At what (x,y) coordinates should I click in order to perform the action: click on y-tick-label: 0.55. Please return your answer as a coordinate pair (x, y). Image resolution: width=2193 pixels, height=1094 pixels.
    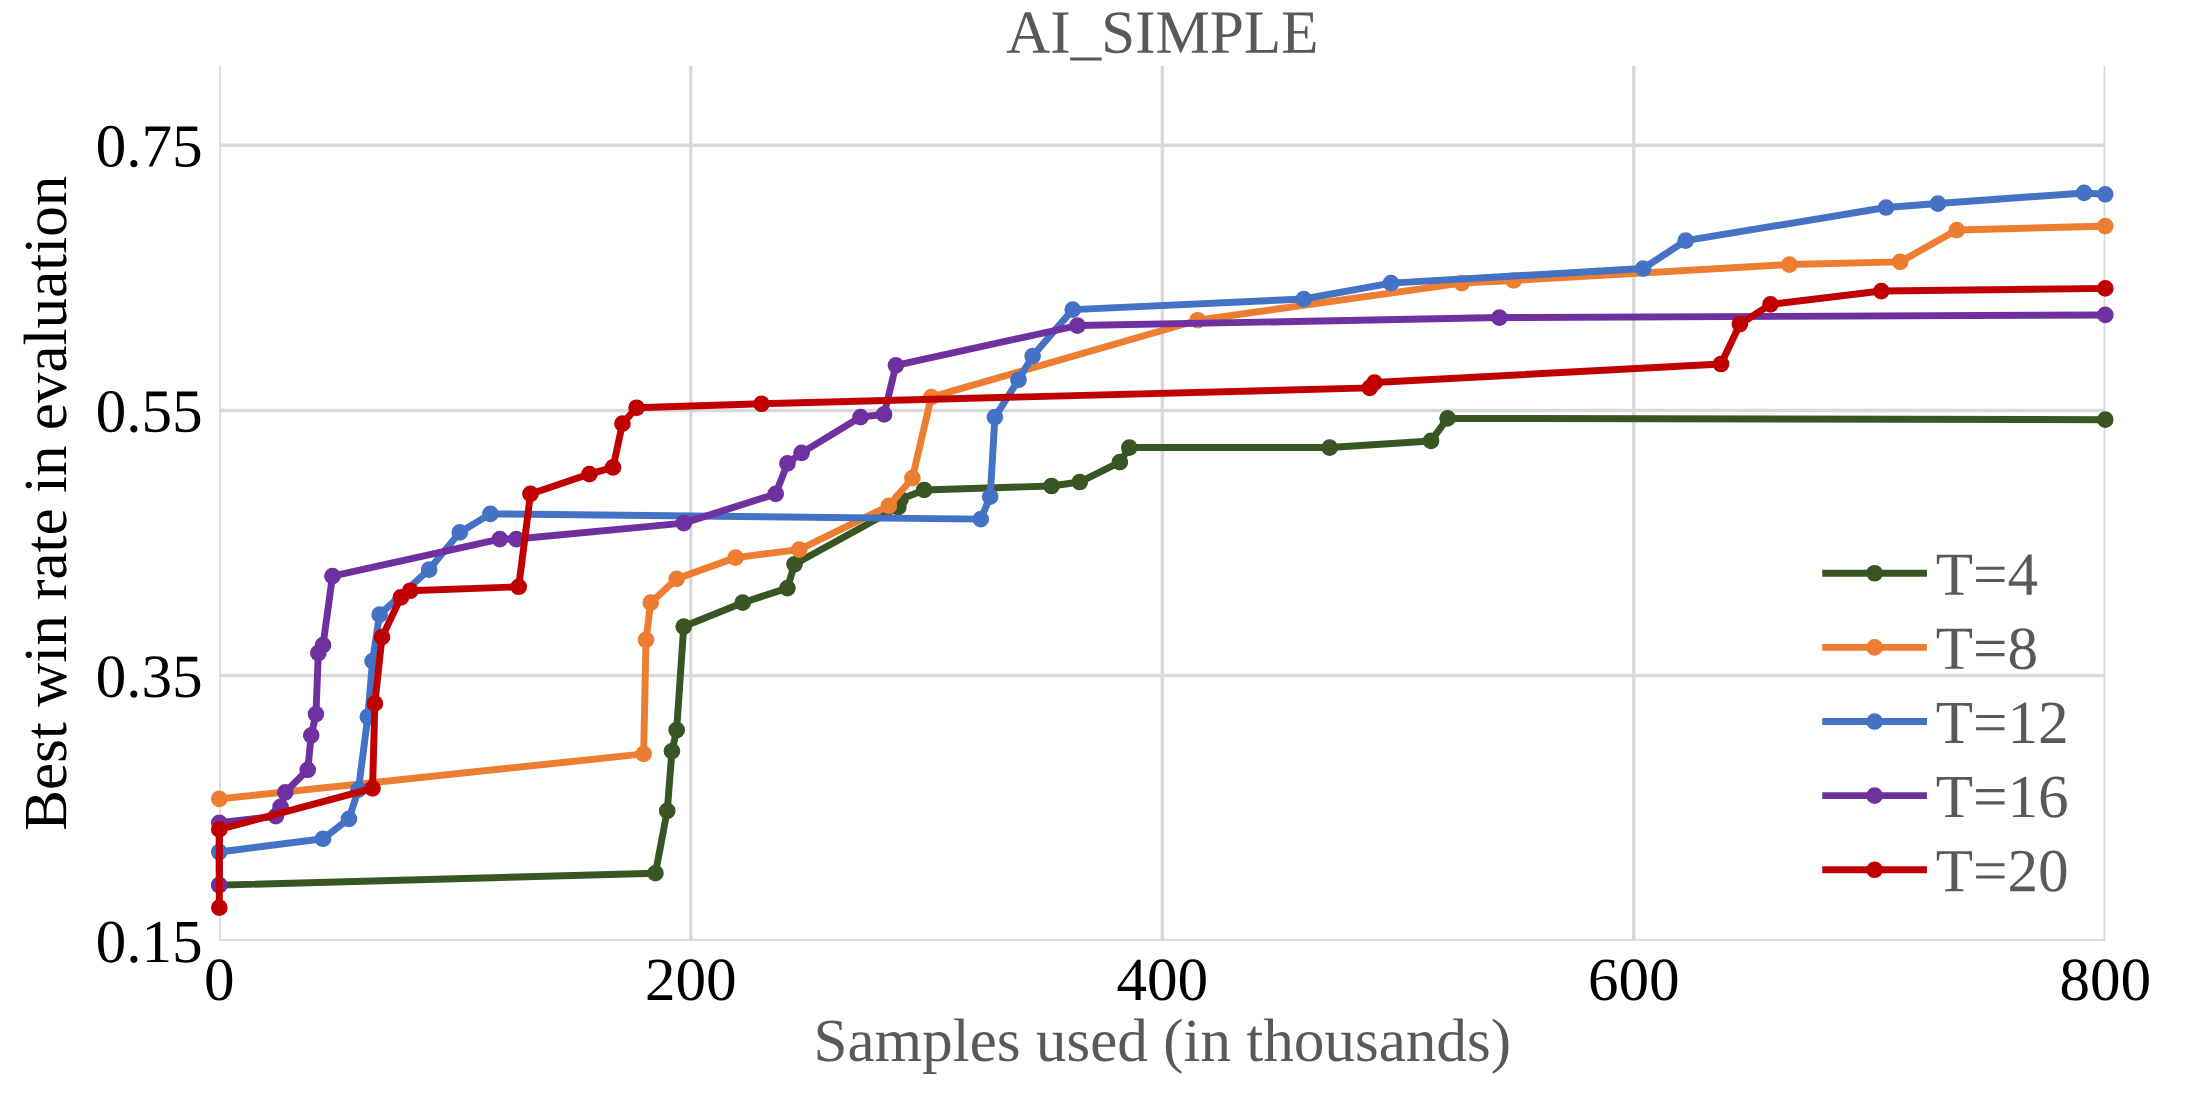
    Looking at the image, I should click on (149, 411).